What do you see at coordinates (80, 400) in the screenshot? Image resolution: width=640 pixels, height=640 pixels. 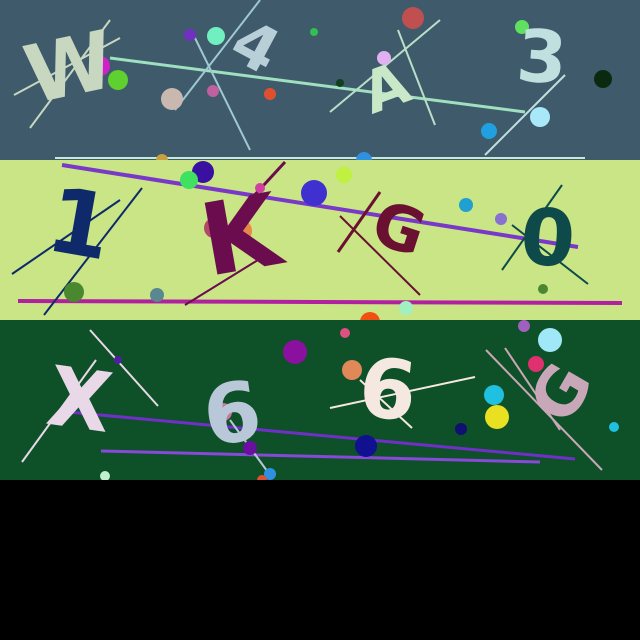 I see `captcha-char: X` at bounding box center [80, 400].